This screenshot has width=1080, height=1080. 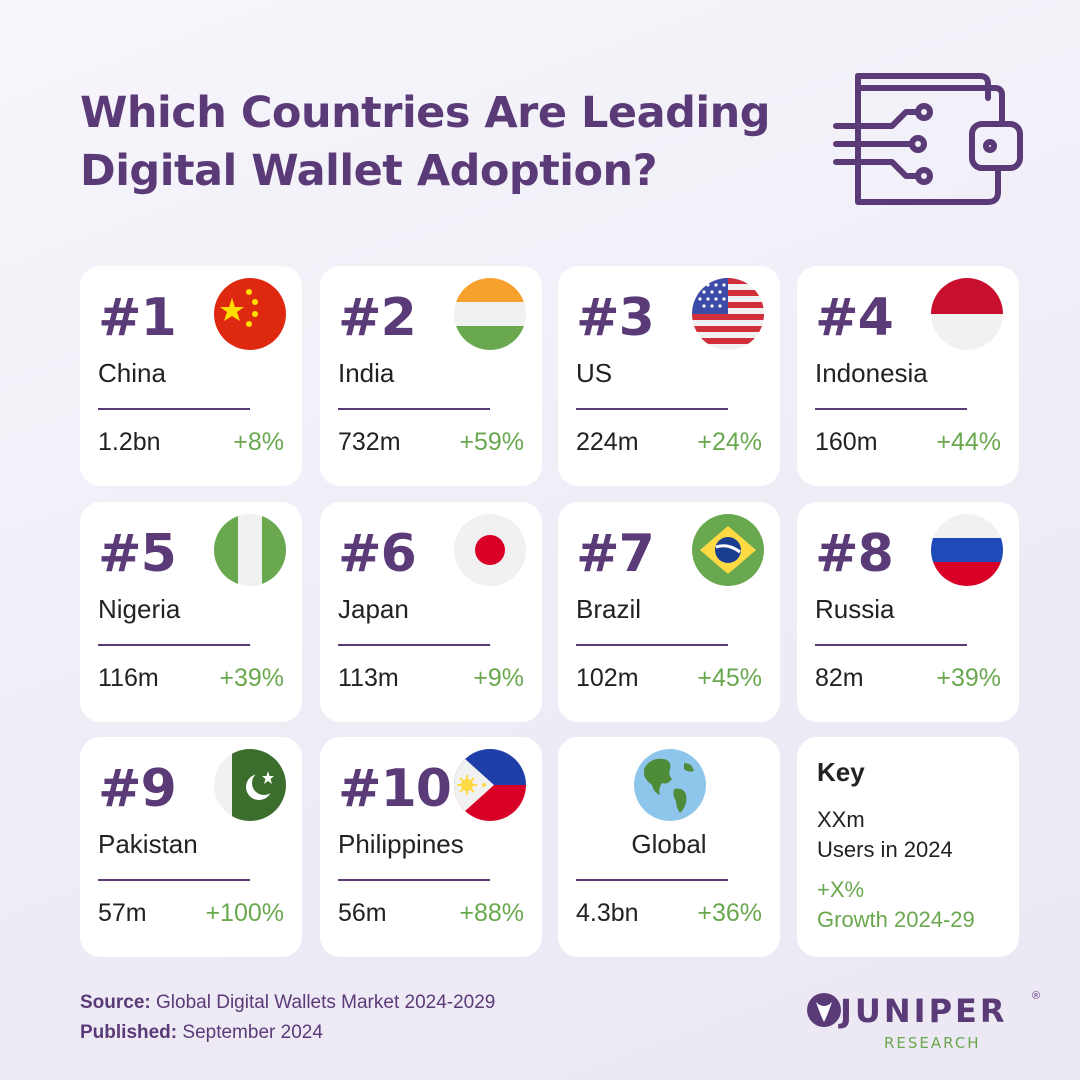 I want to click on digital-wallet-icon, so click(x=928, y=139).